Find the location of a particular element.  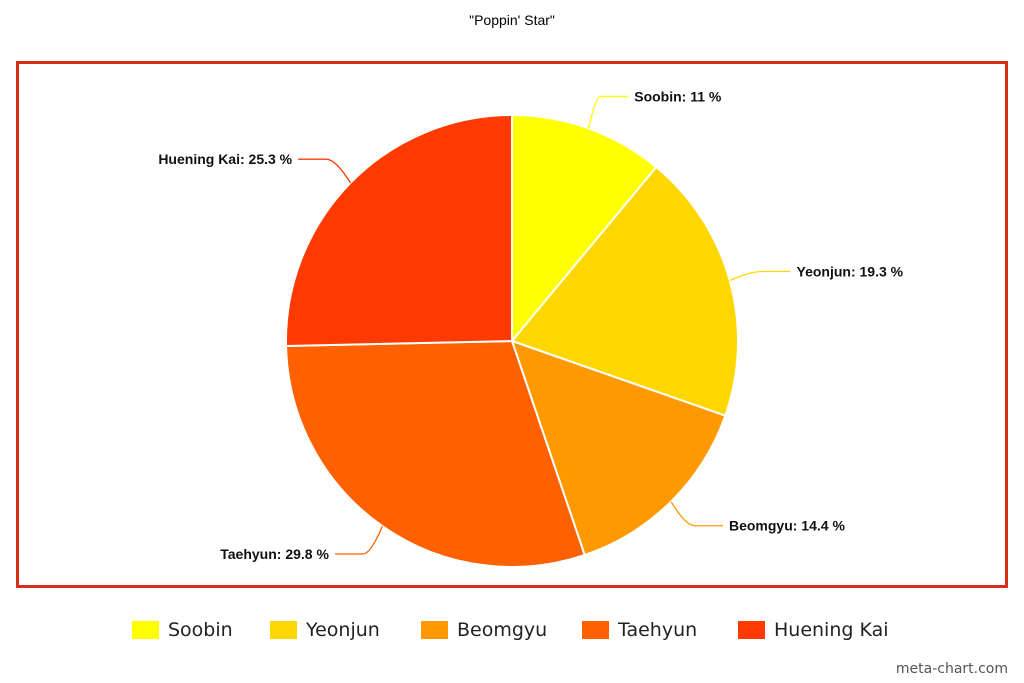

watermark: meta-chart.com is located at coordinates (951, 669).